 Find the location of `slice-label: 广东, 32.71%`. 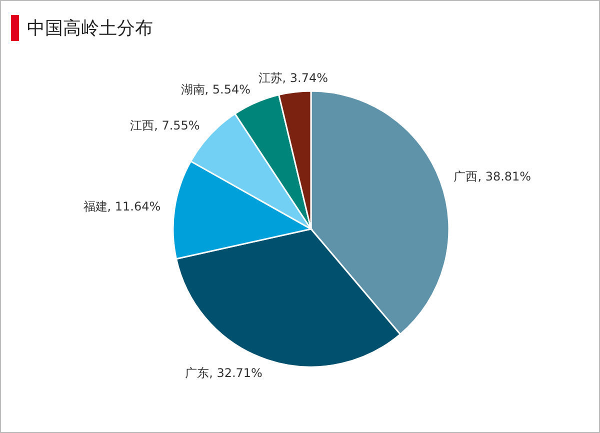

slice-label: 广东, 32.71% is located at coordinates (223, 373).